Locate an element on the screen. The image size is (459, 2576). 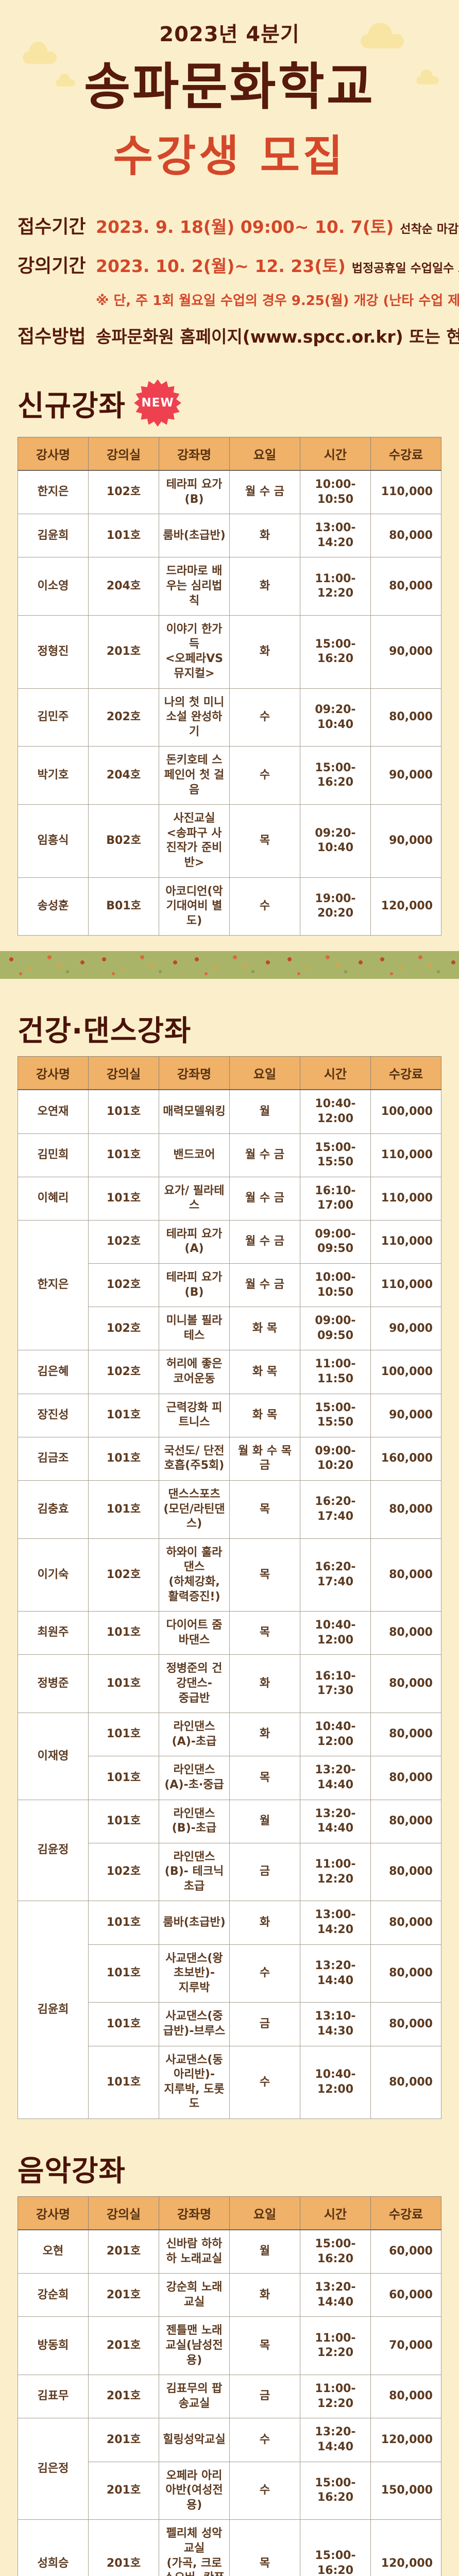
fee-cell: 150,000 is located at coordinates (405, 2490).